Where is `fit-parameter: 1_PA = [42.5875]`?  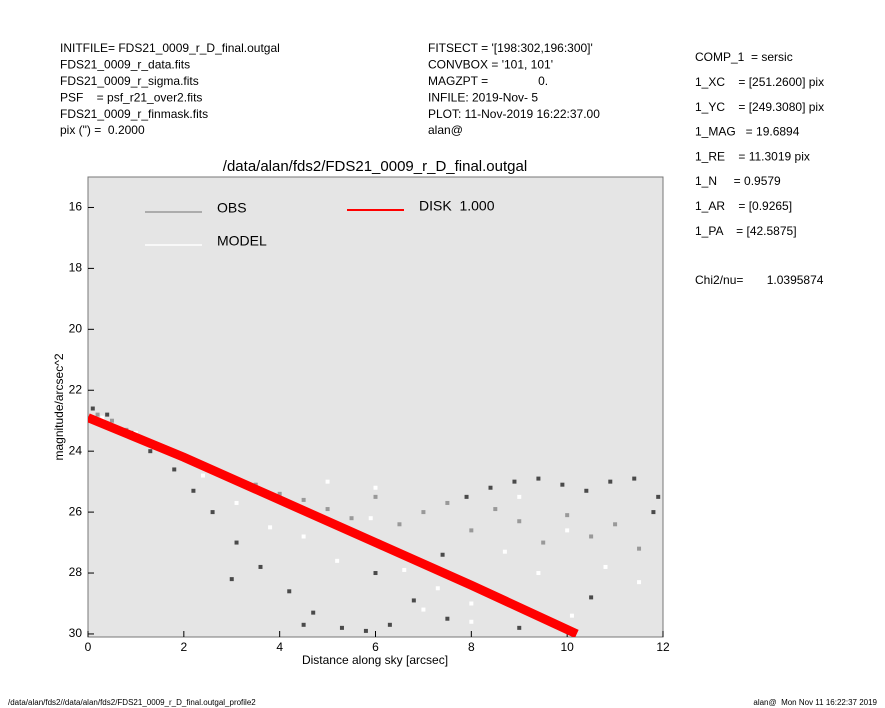 fit-parameter: 1_PA = [42.5875] is located at coordinates (746, 231).